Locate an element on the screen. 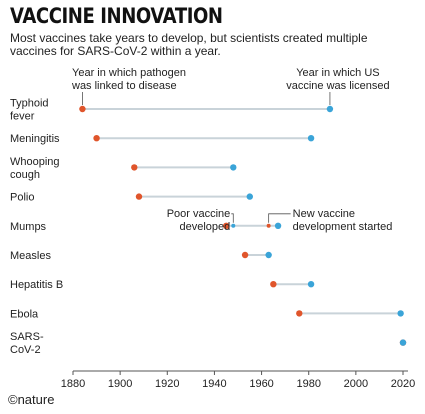  x-tick-label: 1960 is located at coordinates (261, 384).